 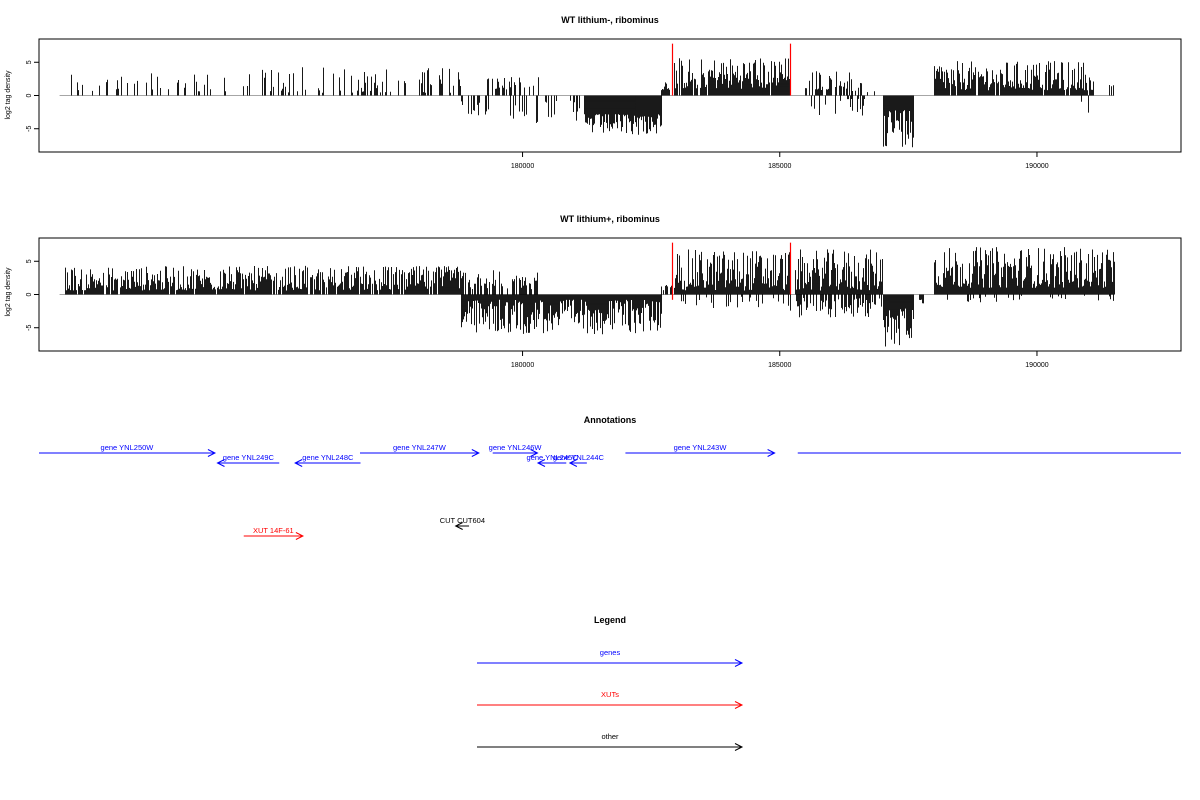 I want to click on legend-label: XUTs, so click(x=610, y=694).